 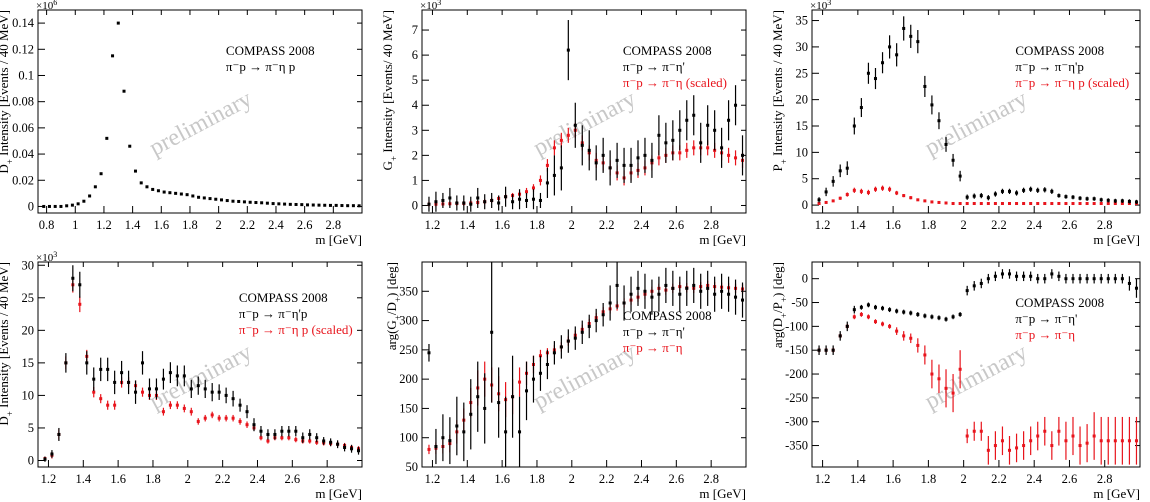 What do you see at coordinates (415, 130) in the screenshot?
I see `y-tick-label: 3` at bounding box center [415, 130].